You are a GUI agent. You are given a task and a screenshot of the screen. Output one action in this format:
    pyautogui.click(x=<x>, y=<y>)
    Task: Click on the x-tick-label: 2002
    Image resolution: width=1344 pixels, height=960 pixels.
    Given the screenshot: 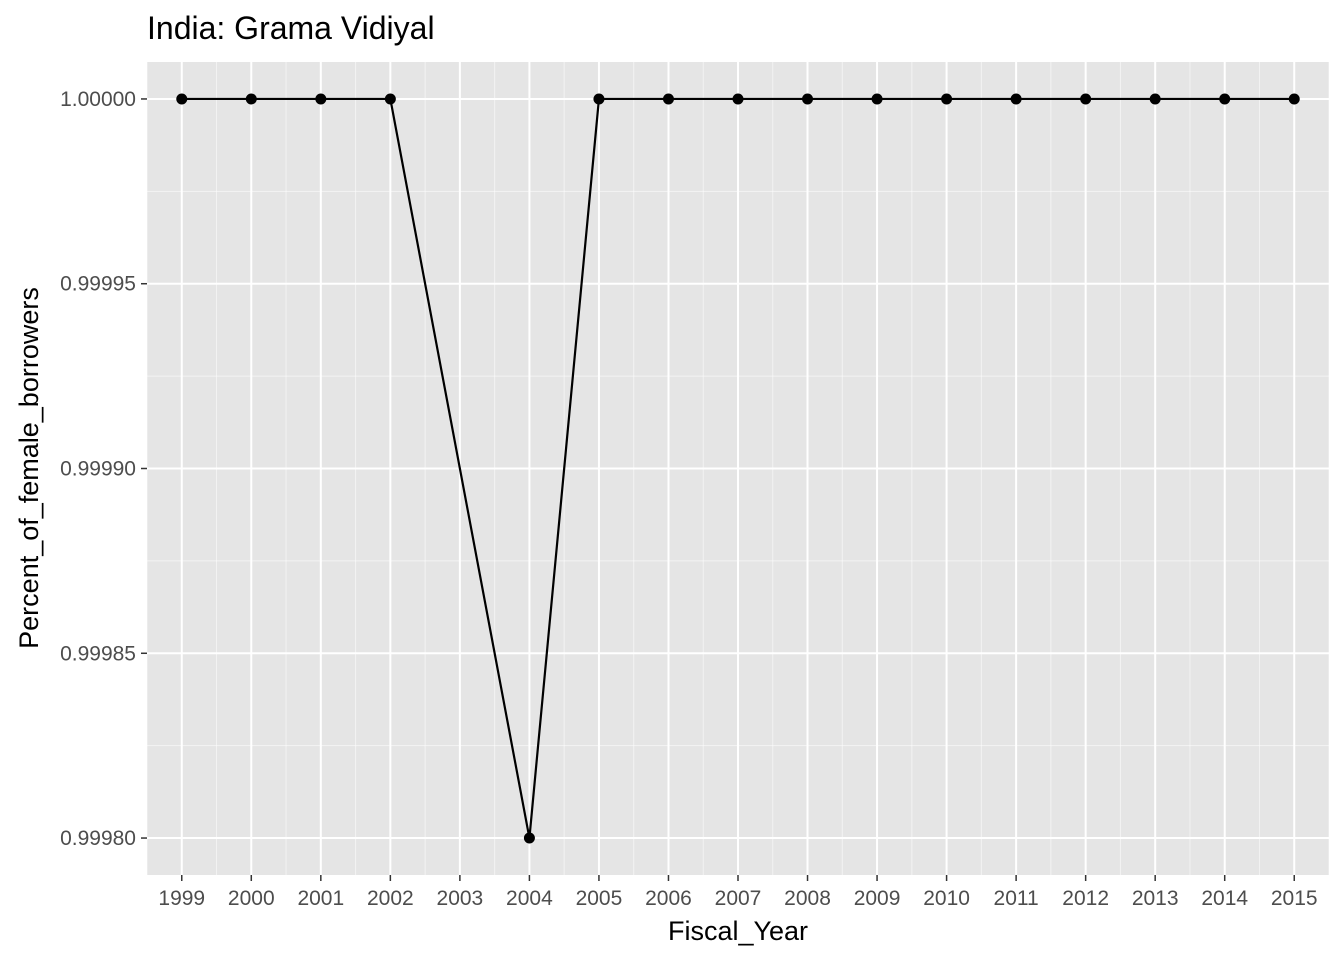 What is the action you would take?
    pyautogui.click(x=390, y=898)
    